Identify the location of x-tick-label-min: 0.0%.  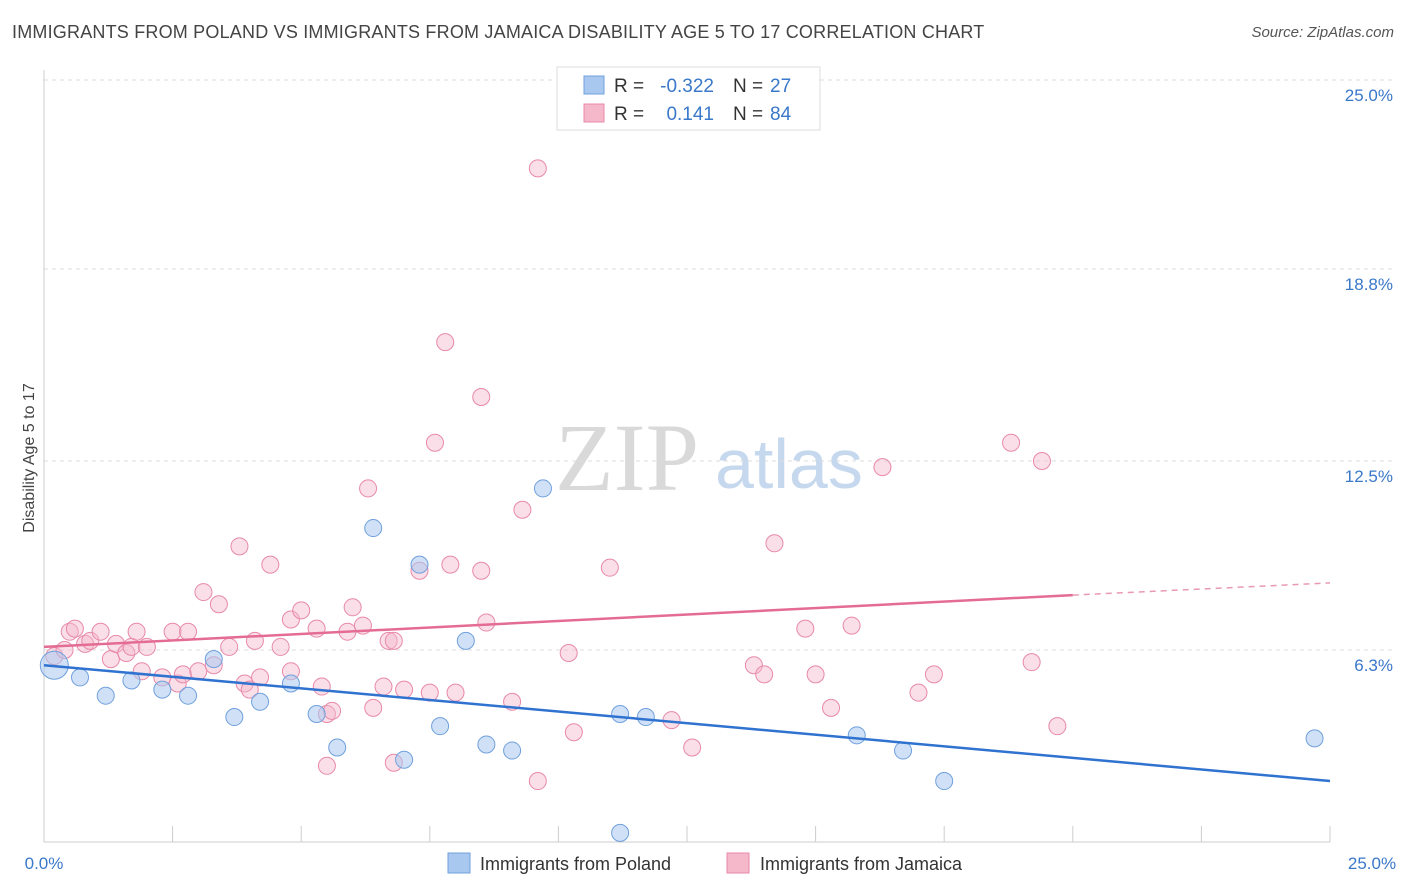
(44, 863).